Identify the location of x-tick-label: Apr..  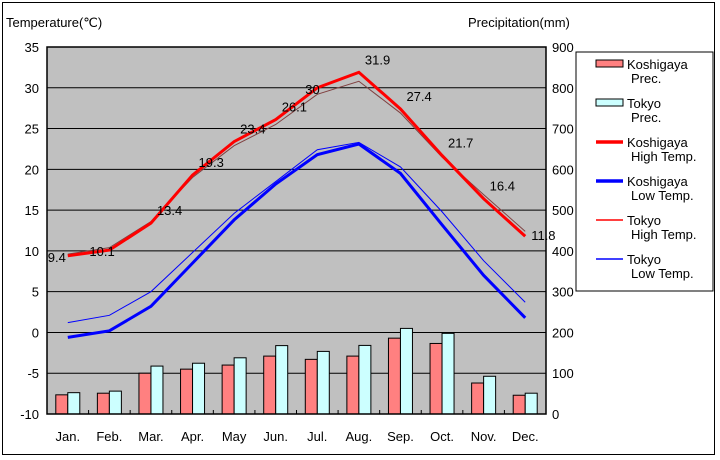
(192, 436).